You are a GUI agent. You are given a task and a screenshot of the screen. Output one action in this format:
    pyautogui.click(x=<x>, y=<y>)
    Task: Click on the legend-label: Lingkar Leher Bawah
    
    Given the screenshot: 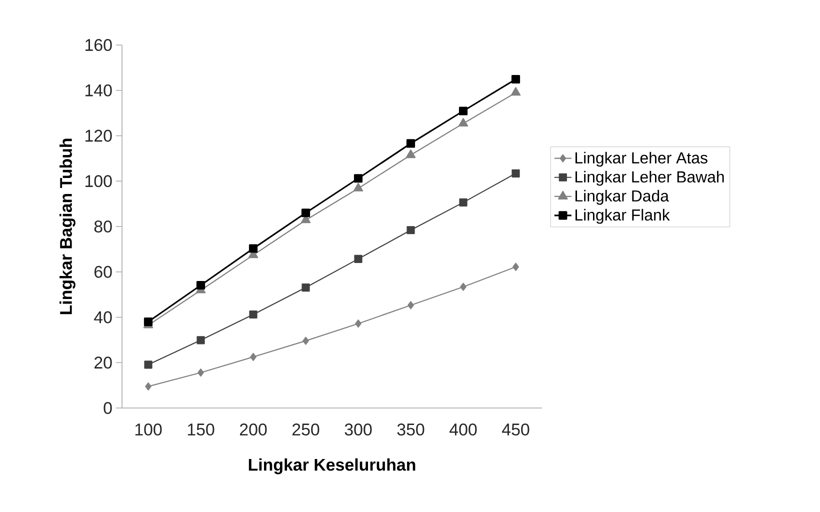 What is the action you would take?
    pyautogui.click(x=650, y=178)
    